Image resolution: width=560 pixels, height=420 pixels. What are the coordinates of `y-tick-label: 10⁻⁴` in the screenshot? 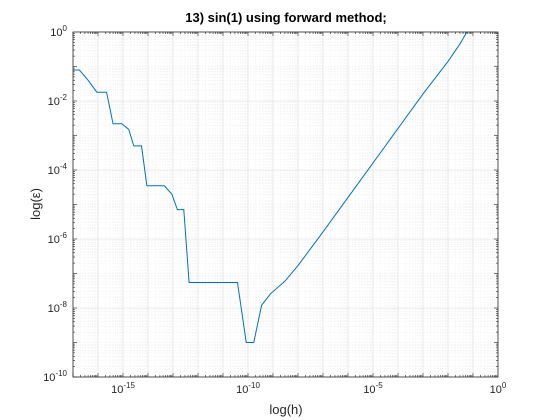 It's located at (58, 169).